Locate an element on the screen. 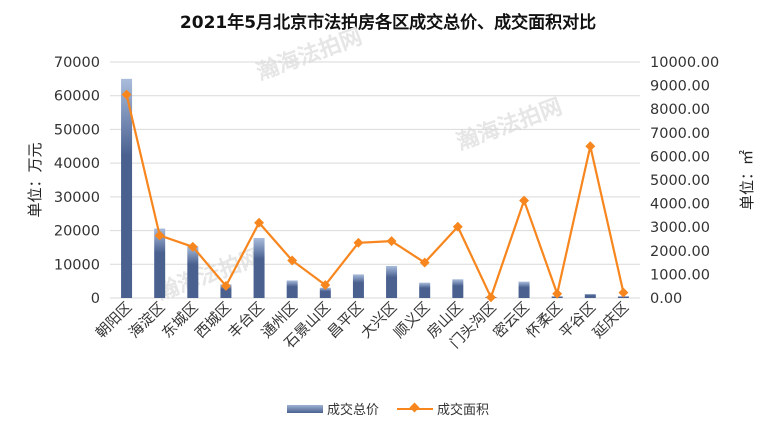 The width and height of the screenshot is (776, 437). y-tick-left: 0 is located at coordinates (95, 299).